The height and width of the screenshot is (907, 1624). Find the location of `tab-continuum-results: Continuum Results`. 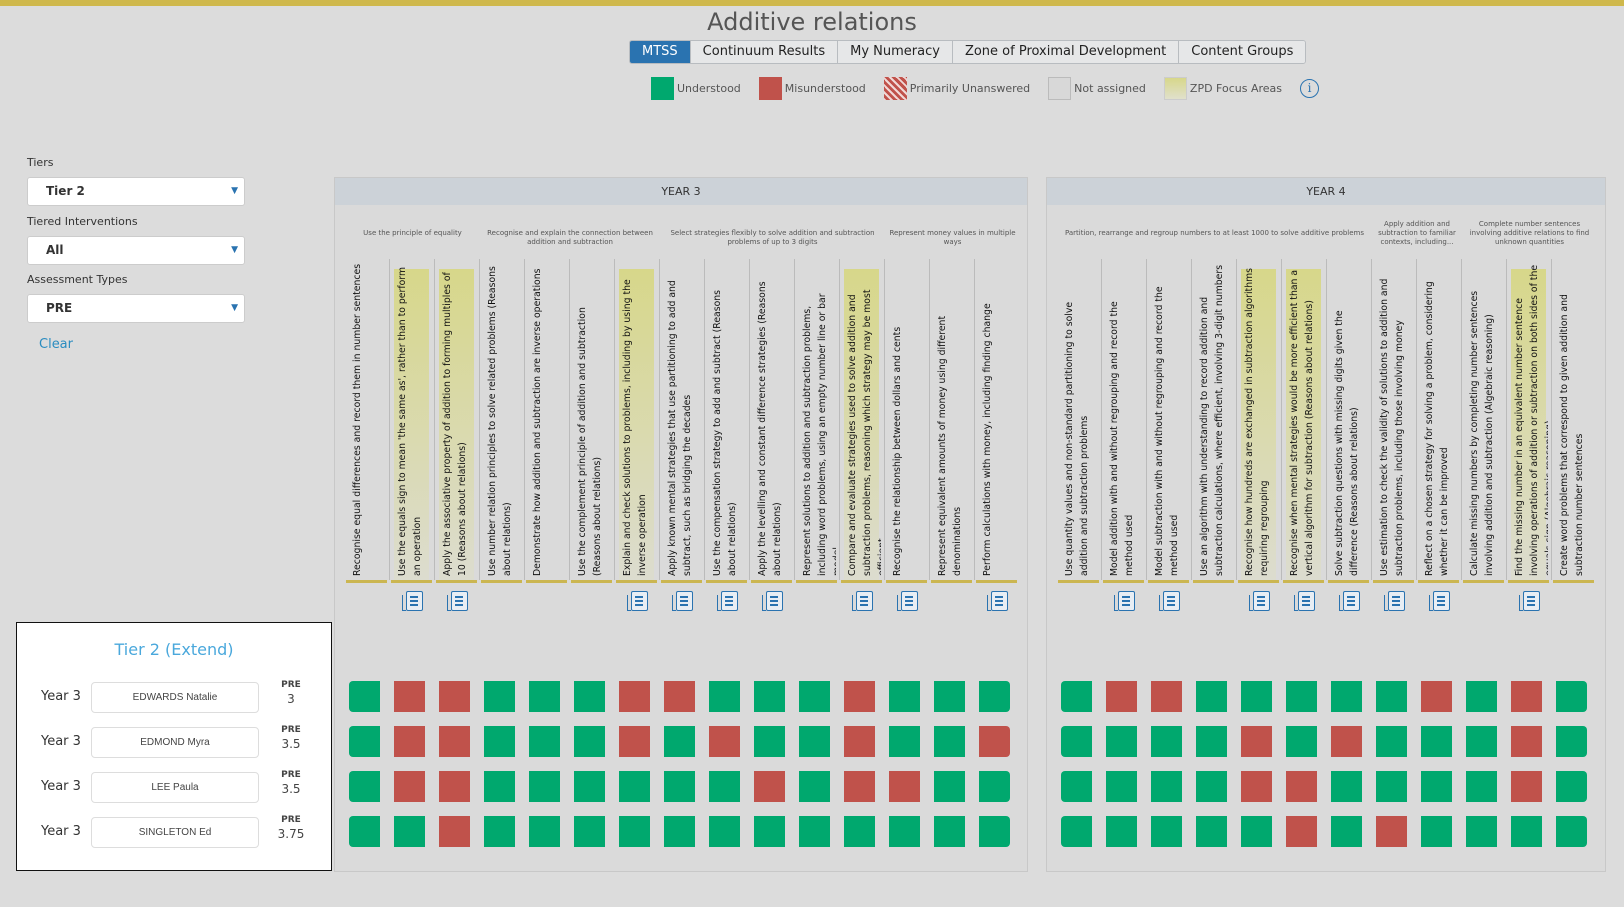

tab-continuum-results: Continuum Results is located at coordinates (764, 52).